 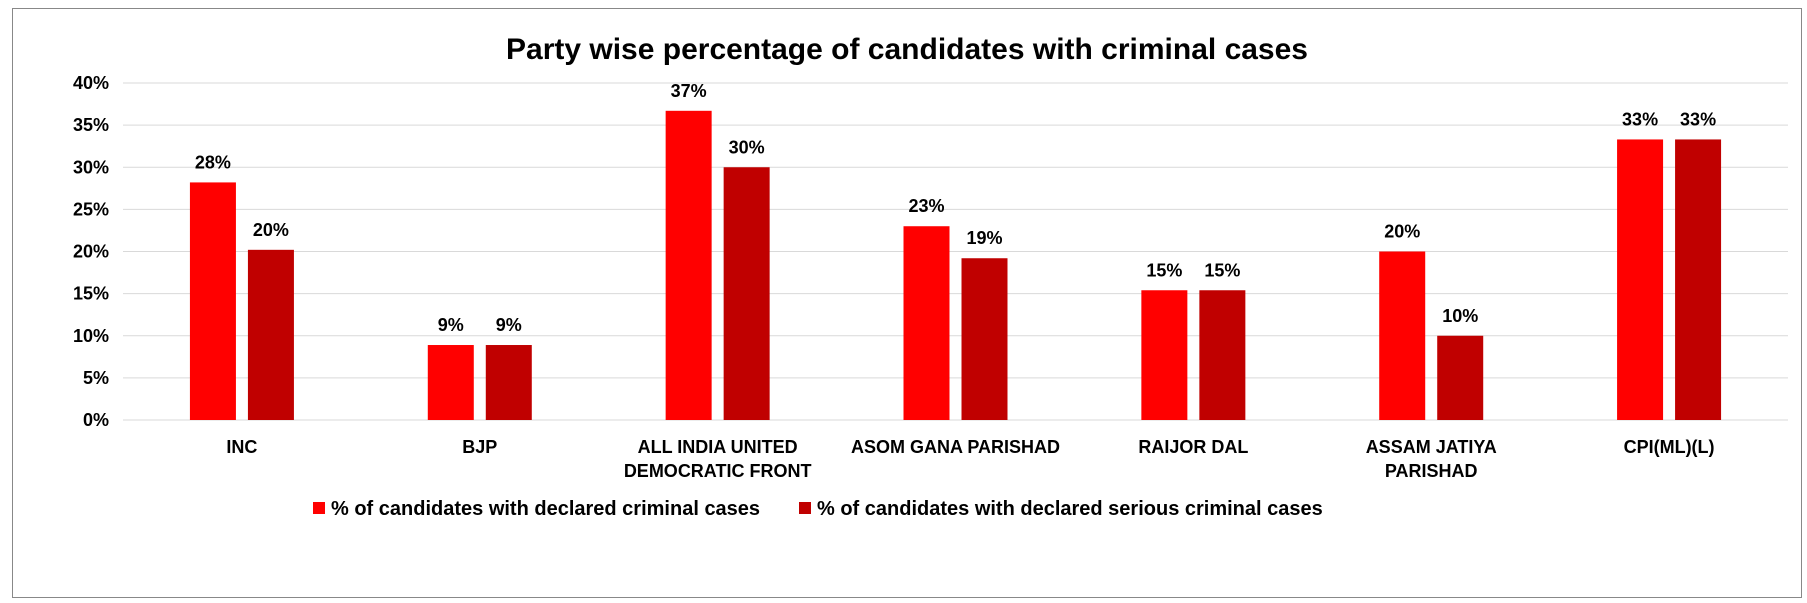 What do you see at coordinates (718, 447) in the screenshot?
I see `x-tick-label: ALL INDIA UNITED` at bounding box center [718, 447].